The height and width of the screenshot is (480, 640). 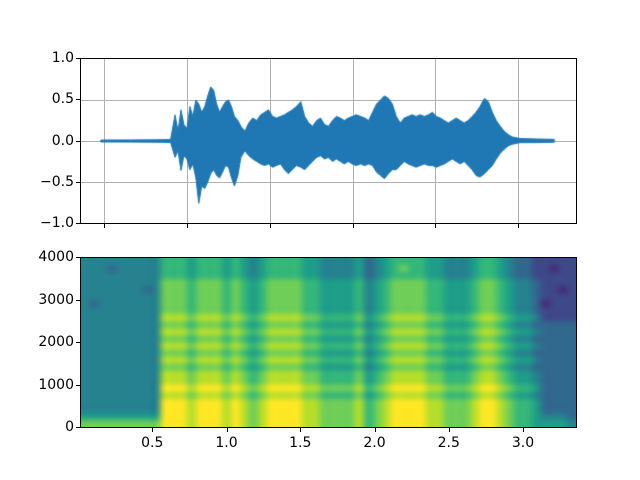 I want to click on spectrogram-x-ticklabel: 0.5, so click(x=152, y=443).